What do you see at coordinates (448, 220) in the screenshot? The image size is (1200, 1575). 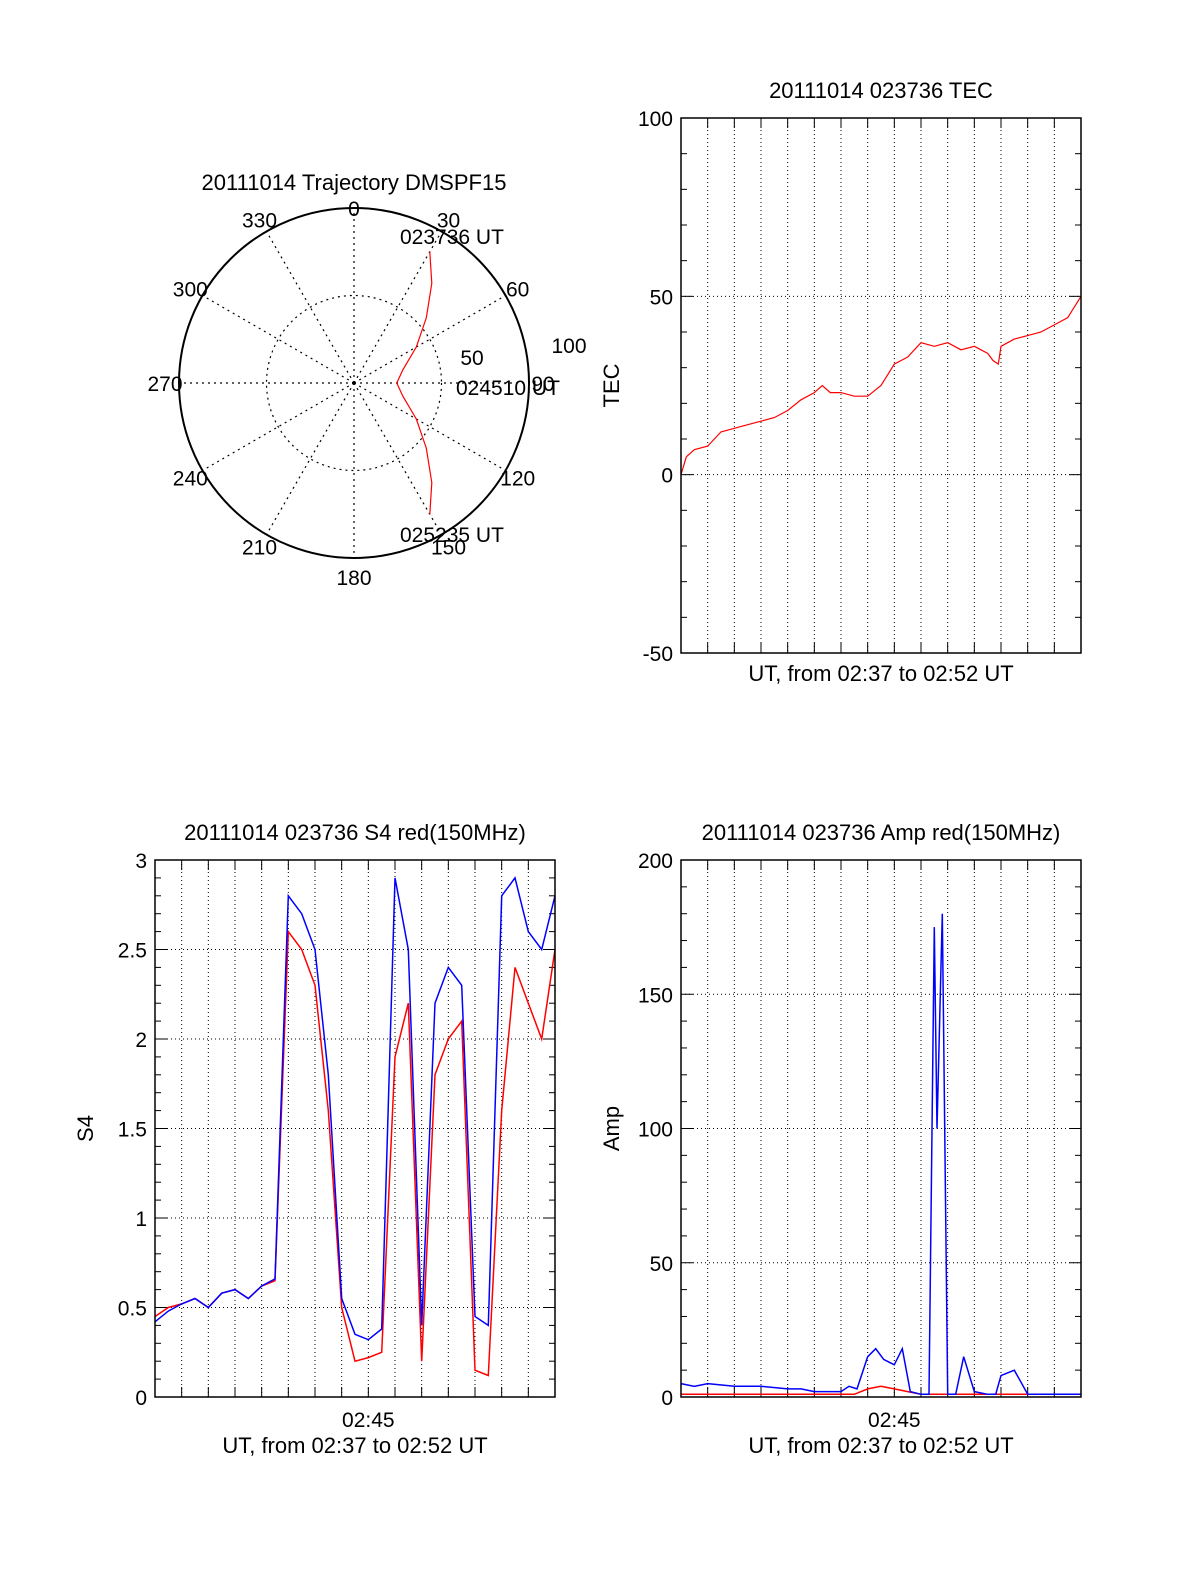 I see `angle-label: 30` at bounding box center [448, 220].